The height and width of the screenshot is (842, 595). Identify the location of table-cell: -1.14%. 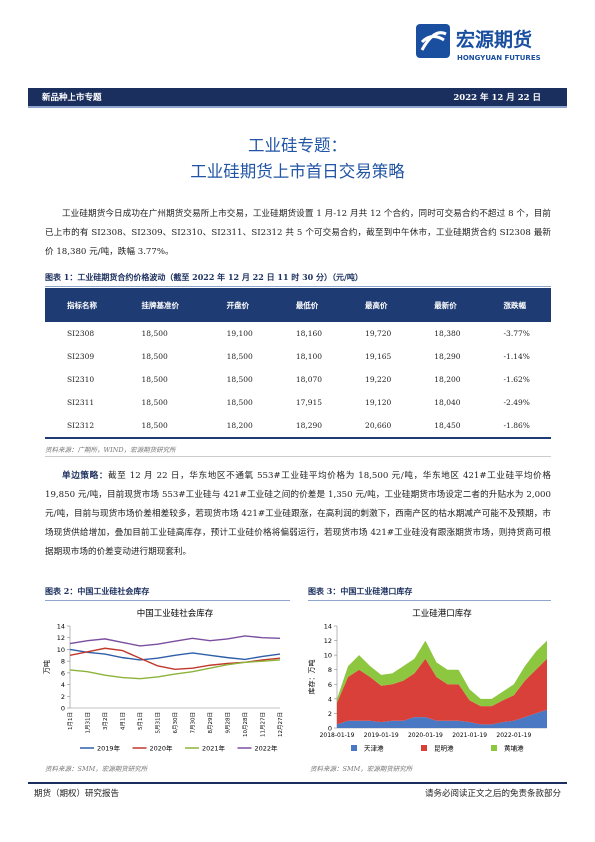
(516, 356).